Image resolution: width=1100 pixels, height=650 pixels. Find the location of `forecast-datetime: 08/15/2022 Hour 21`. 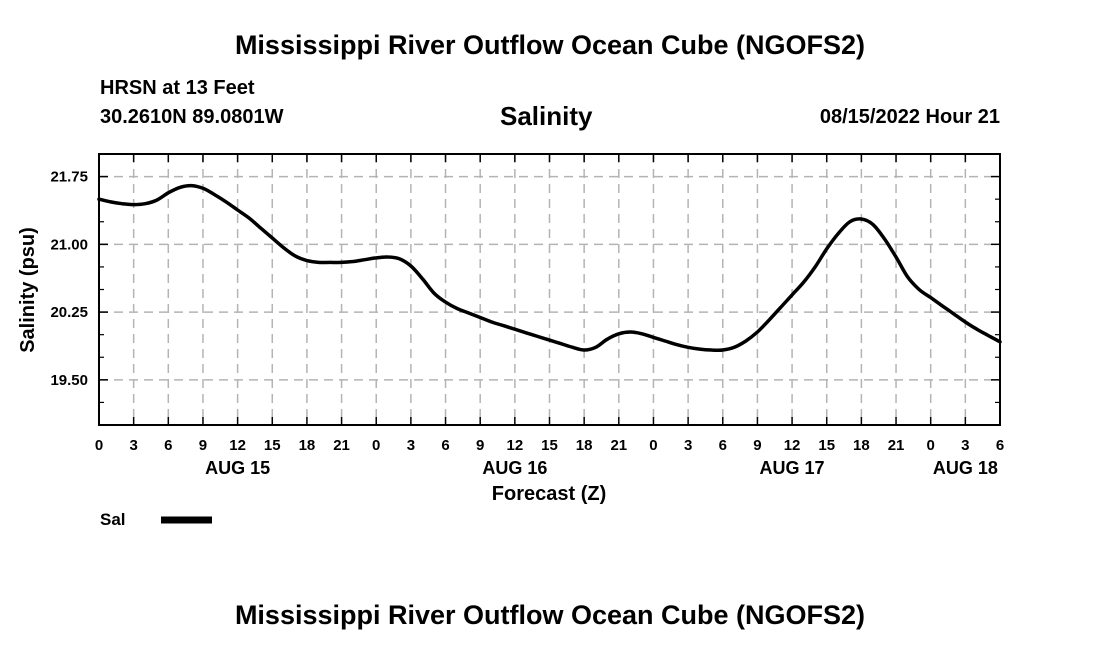

forecast-datetime: 08/15/2022 Hour 21 is located at coordinates (909, 117).